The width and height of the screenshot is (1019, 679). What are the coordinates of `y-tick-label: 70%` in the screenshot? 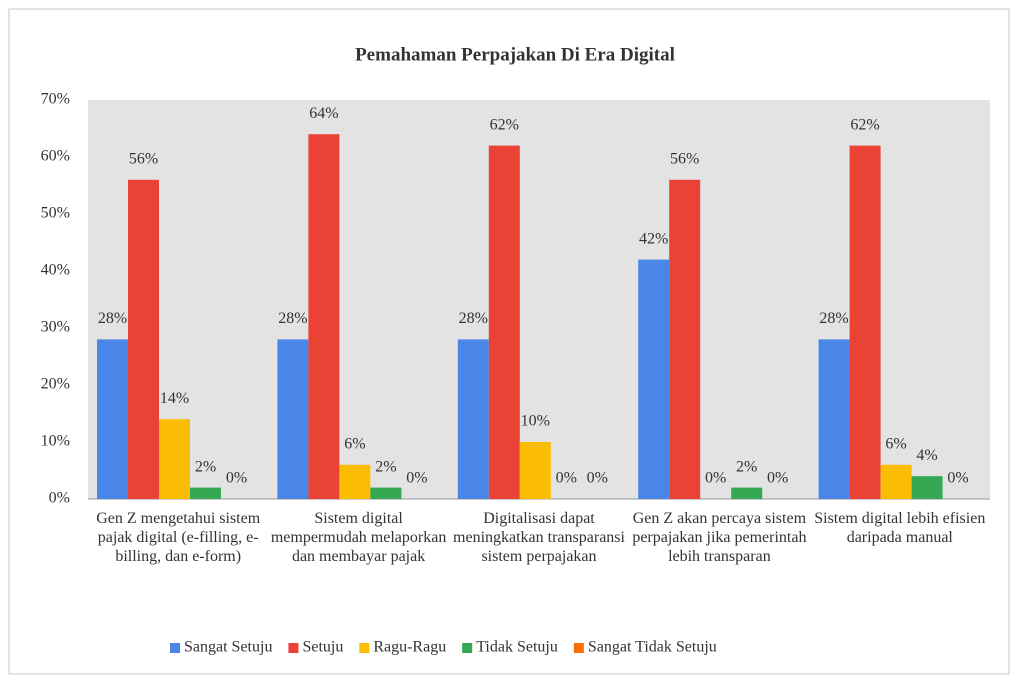 It's located at (55, 99).